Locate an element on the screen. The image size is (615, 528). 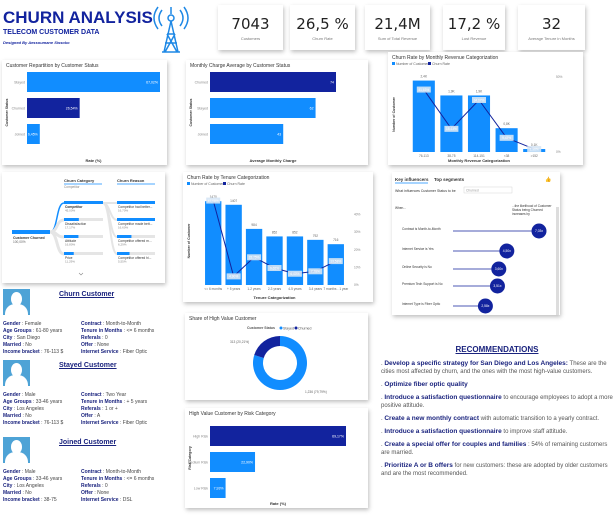
field-value: A is located at coordinates (98, 416).